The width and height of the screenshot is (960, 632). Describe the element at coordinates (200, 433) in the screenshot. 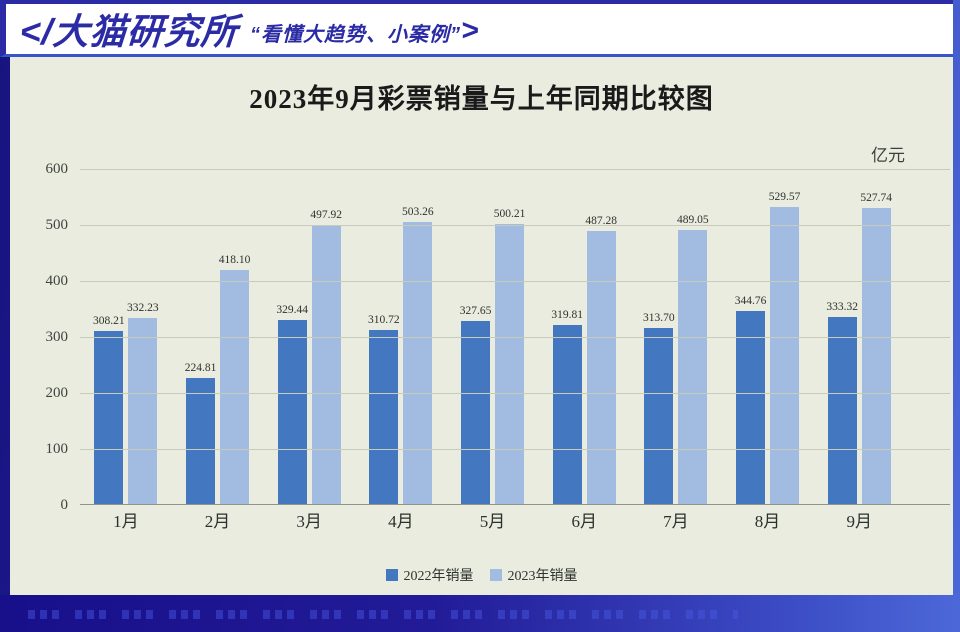

I see `bar: 224.81` at that location.